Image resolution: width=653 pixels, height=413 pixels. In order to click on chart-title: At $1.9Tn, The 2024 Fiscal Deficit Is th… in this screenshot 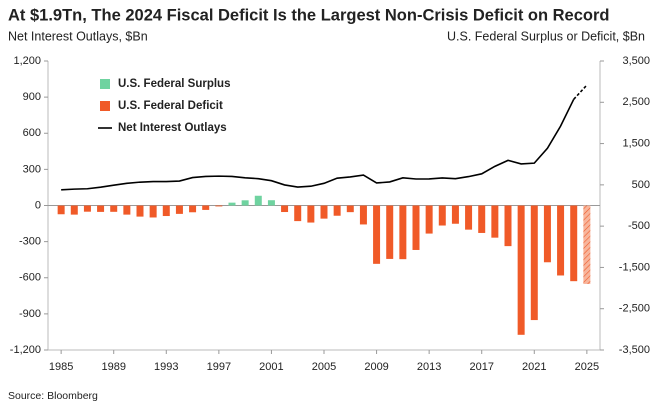, I will do `click(309, 15)`.